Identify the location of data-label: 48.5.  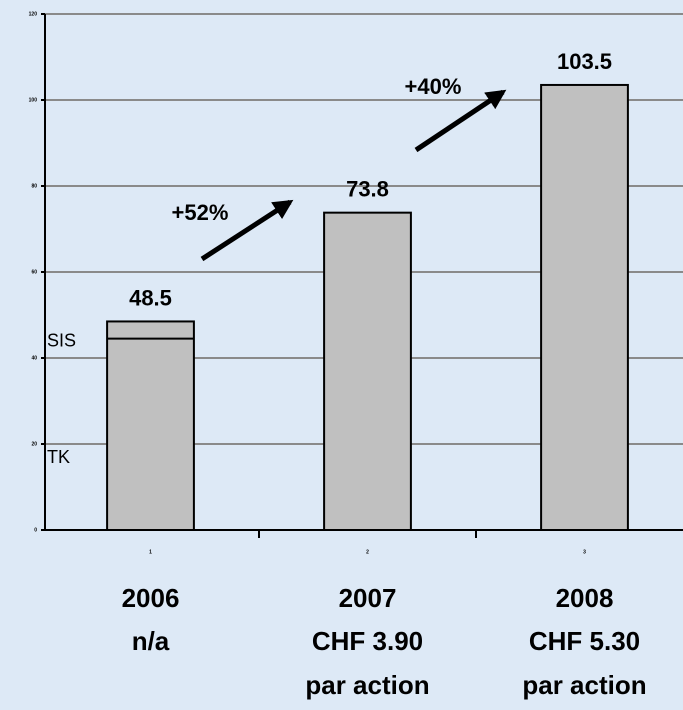
(150, 297).